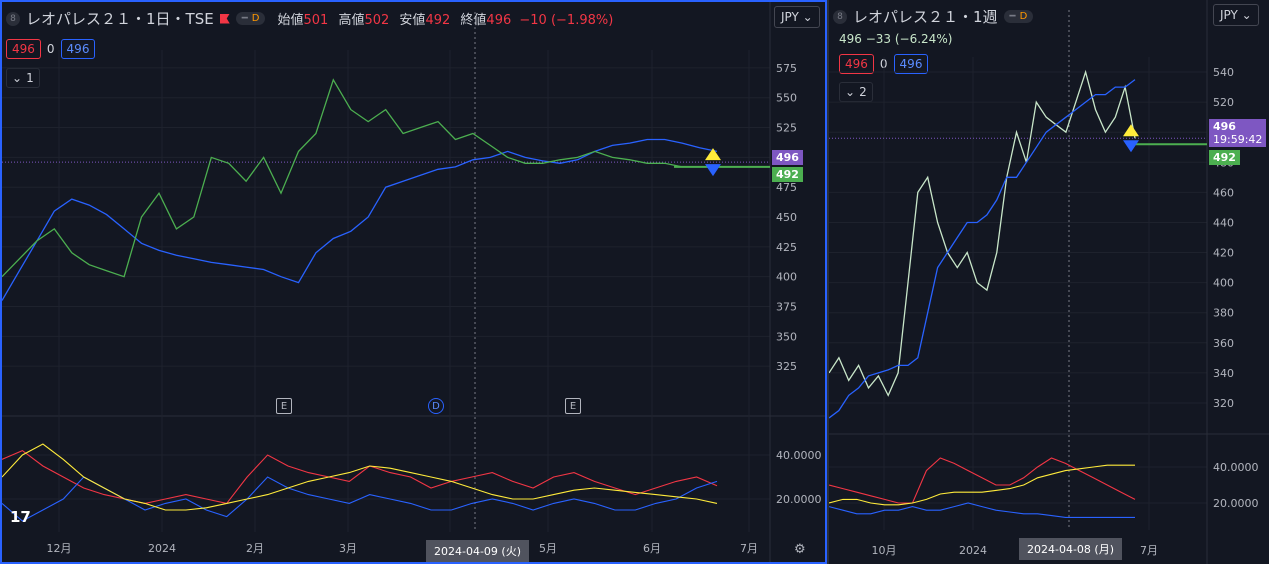 The image size is (1269, 564). Describe the element at coordinates (786, 217) in the screenshot. I see `y-tick-label: 450` at that location.